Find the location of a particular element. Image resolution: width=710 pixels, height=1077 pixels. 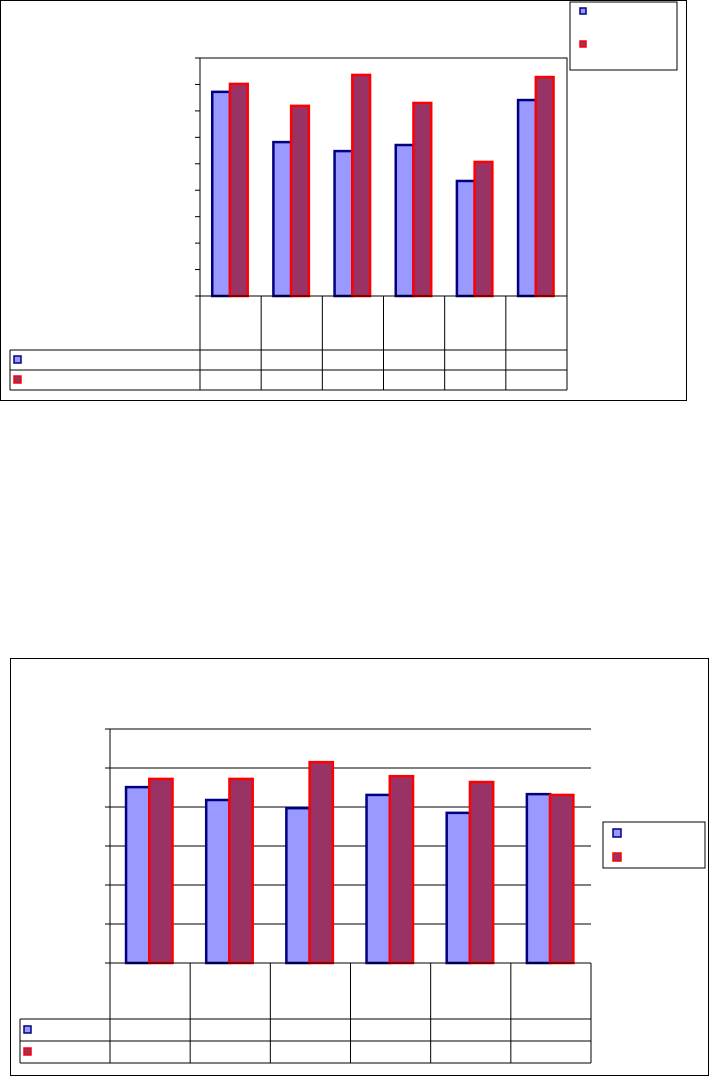

legend is located at coordinates (623, 36).